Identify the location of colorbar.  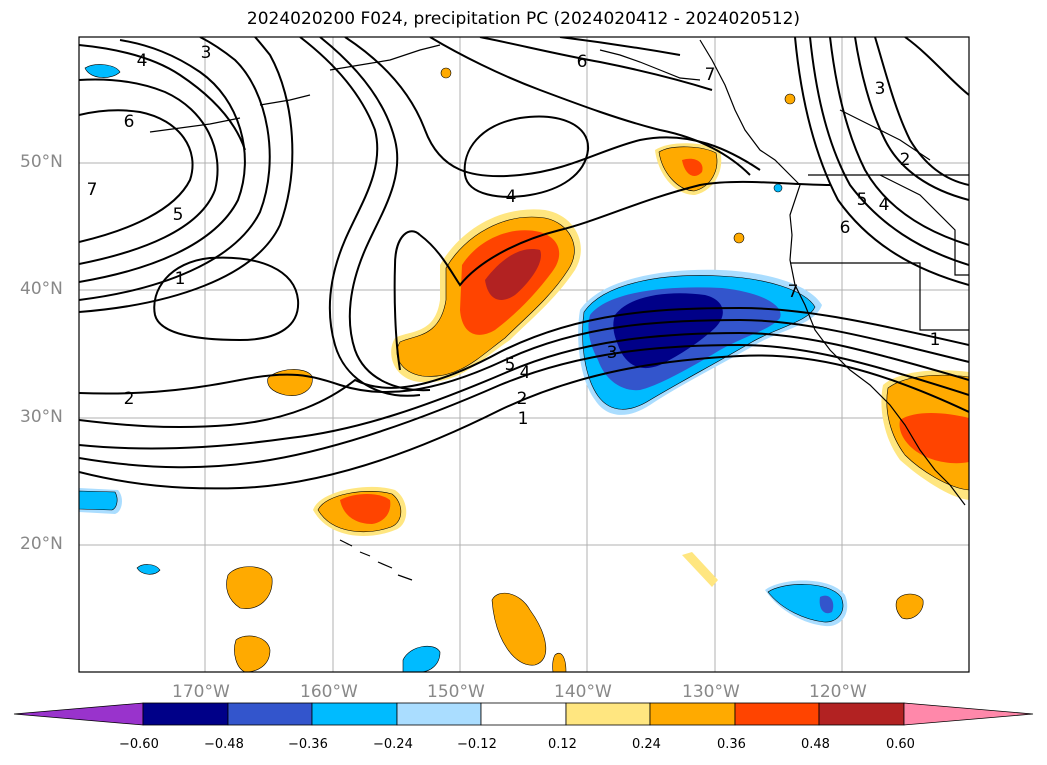
(523, 714).